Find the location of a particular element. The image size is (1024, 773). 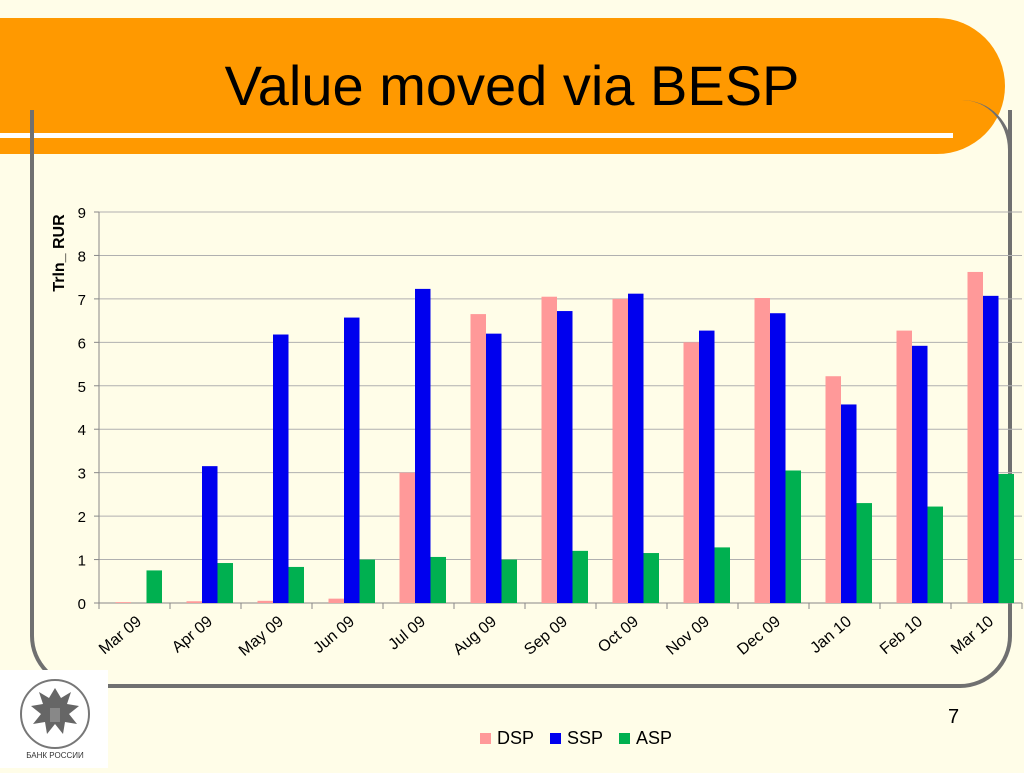

chart-legend: DSP SSP ASP is located at coordinates (571, 738).